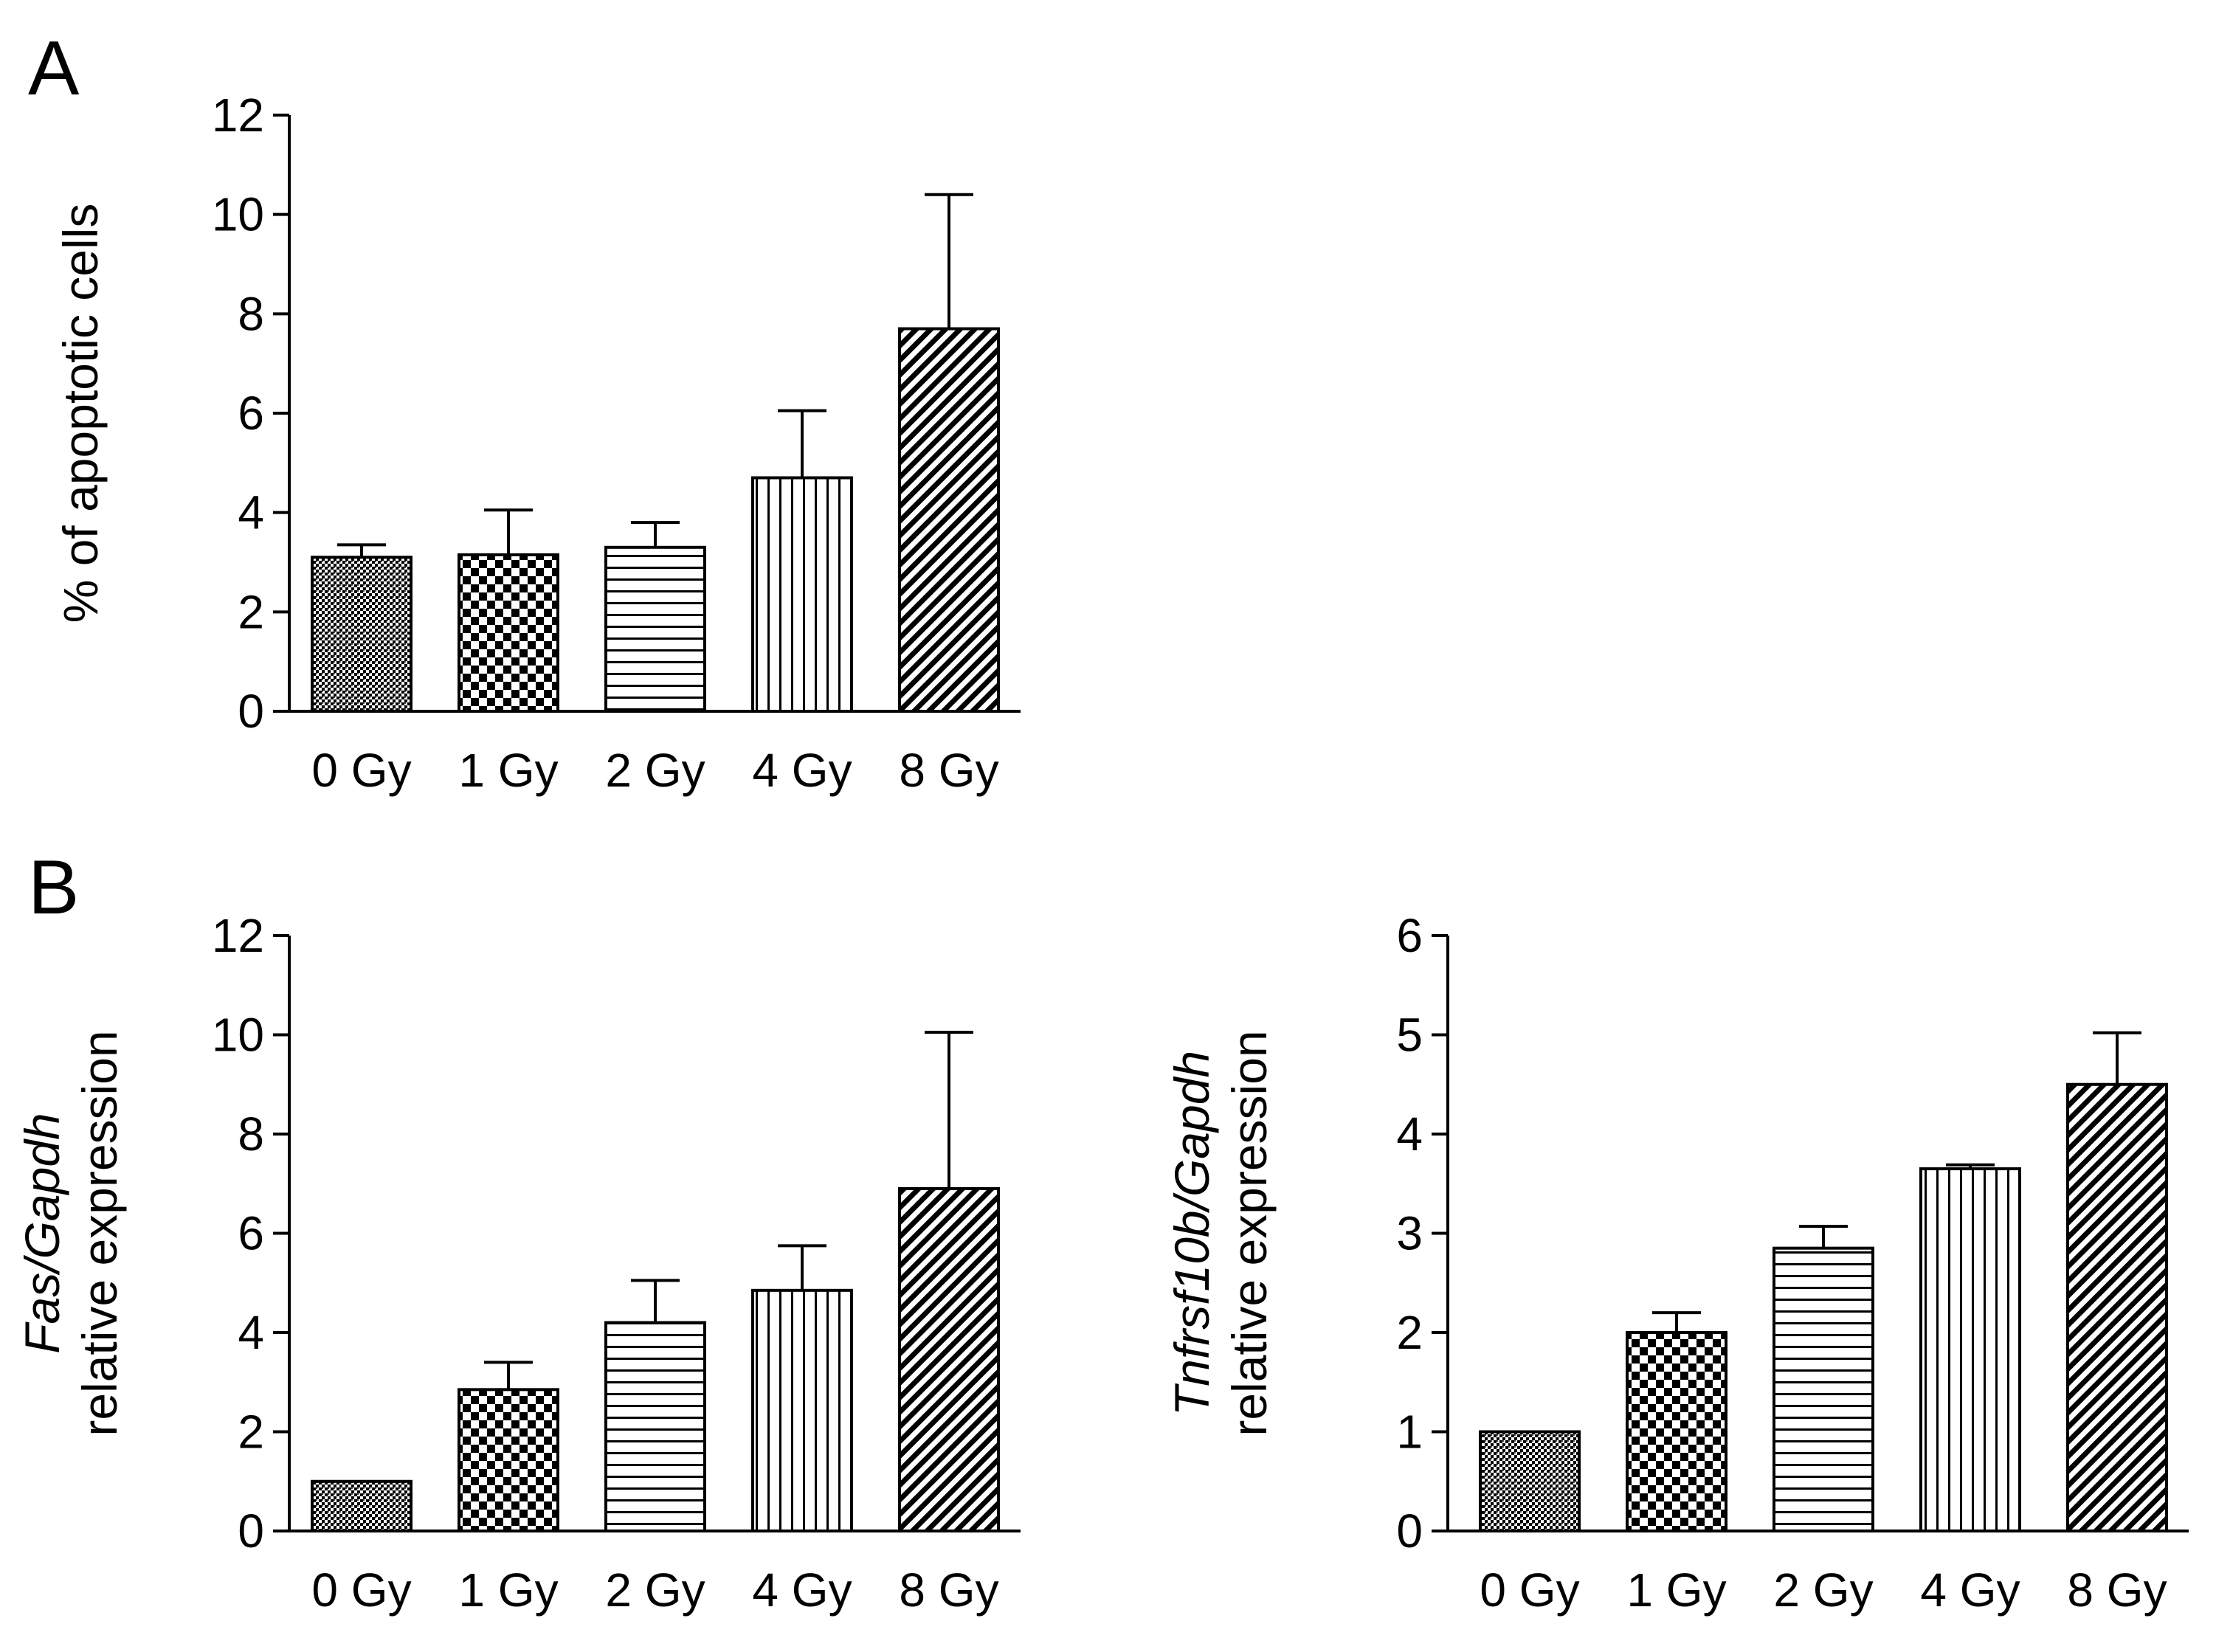 The image size is (2216, 1652). Describe the element at coordinates (1409, 1234) in the screenshot. I see `y-tick-label: 3` at that location.